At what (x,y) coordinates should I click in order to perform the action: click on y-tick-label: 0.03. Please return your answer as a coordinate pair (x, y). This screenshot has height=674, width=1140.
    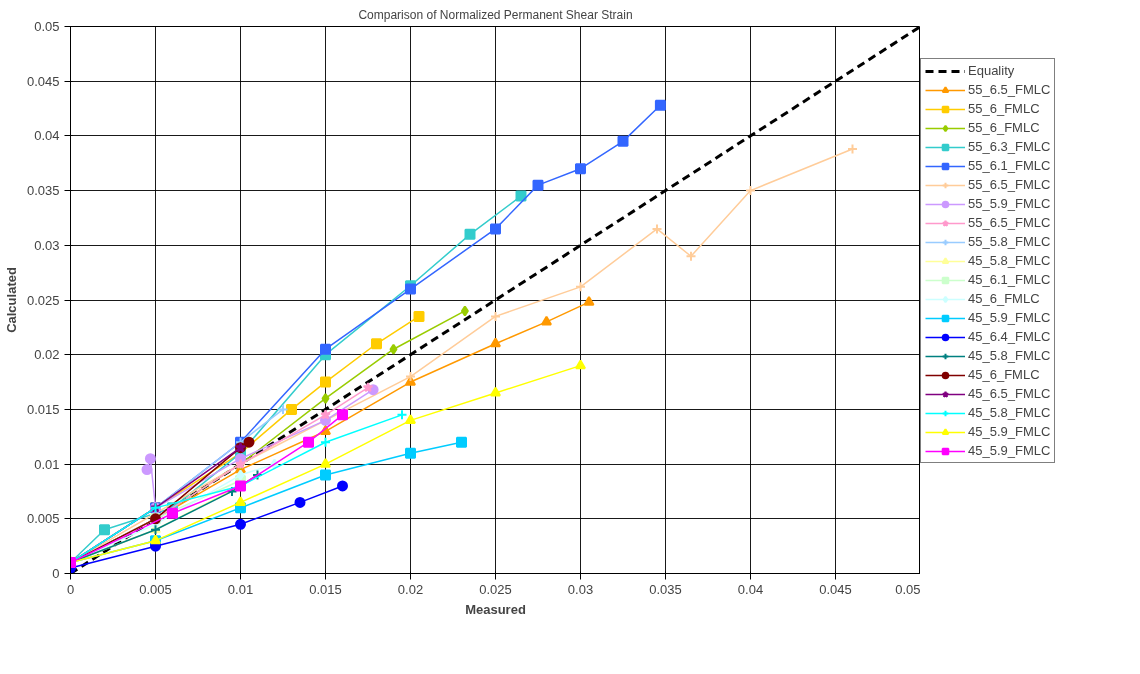
    Looking at the image, I should click on (47, 245).